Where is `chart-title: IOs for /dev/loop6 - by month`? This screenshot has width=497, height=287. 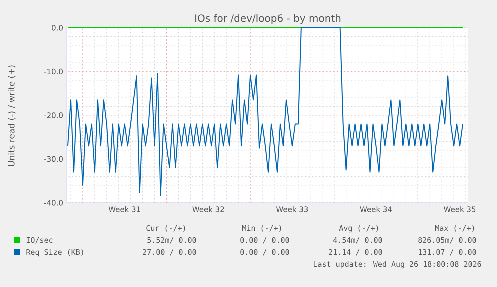
chart-title: IOs for /dev/loop6 - by month is located at coordinates (268, 19).